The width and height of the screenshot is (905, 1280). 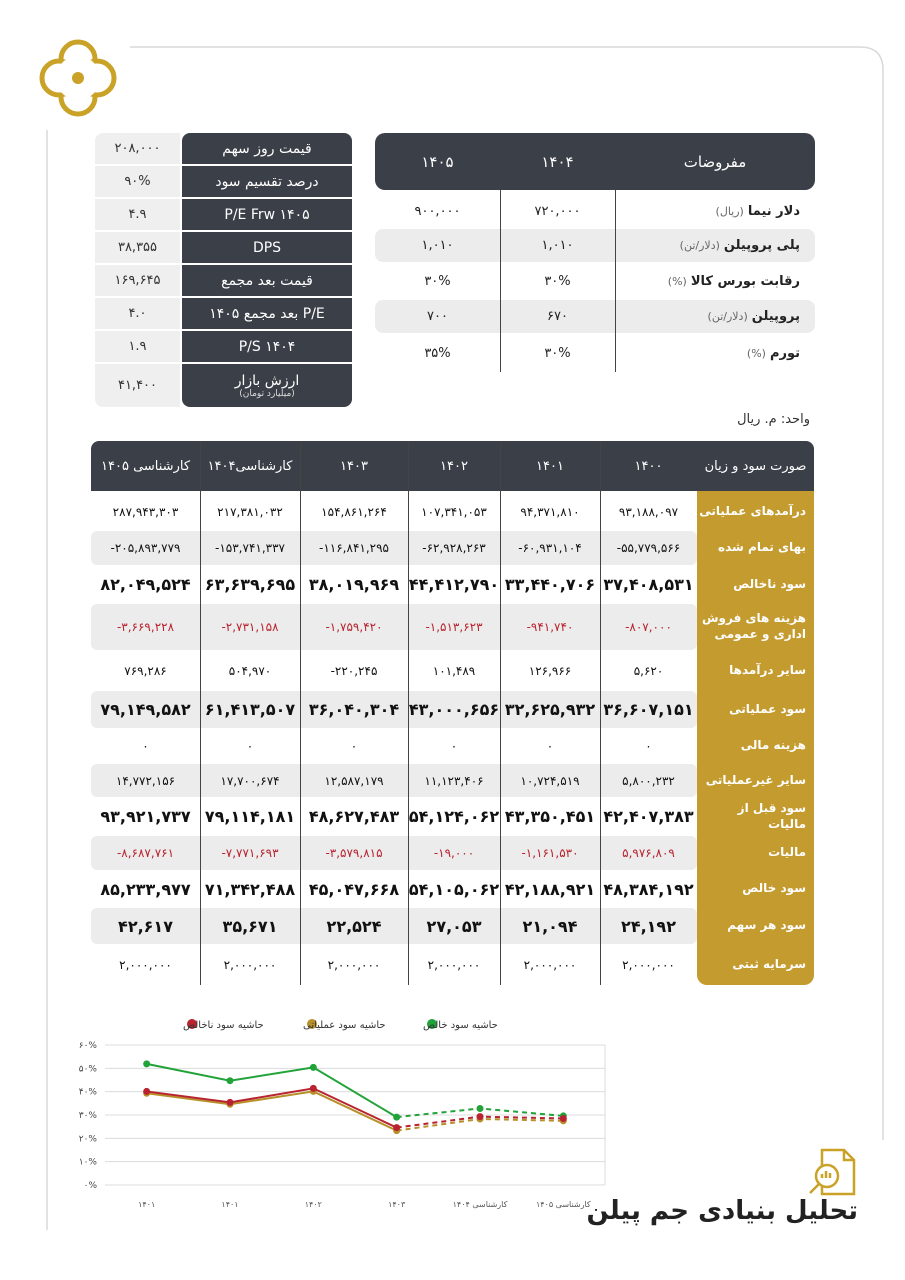 I want to click on cell-value: -۱۵۳,۷۴۱,۳۳۷, so click(x=250, y=548).